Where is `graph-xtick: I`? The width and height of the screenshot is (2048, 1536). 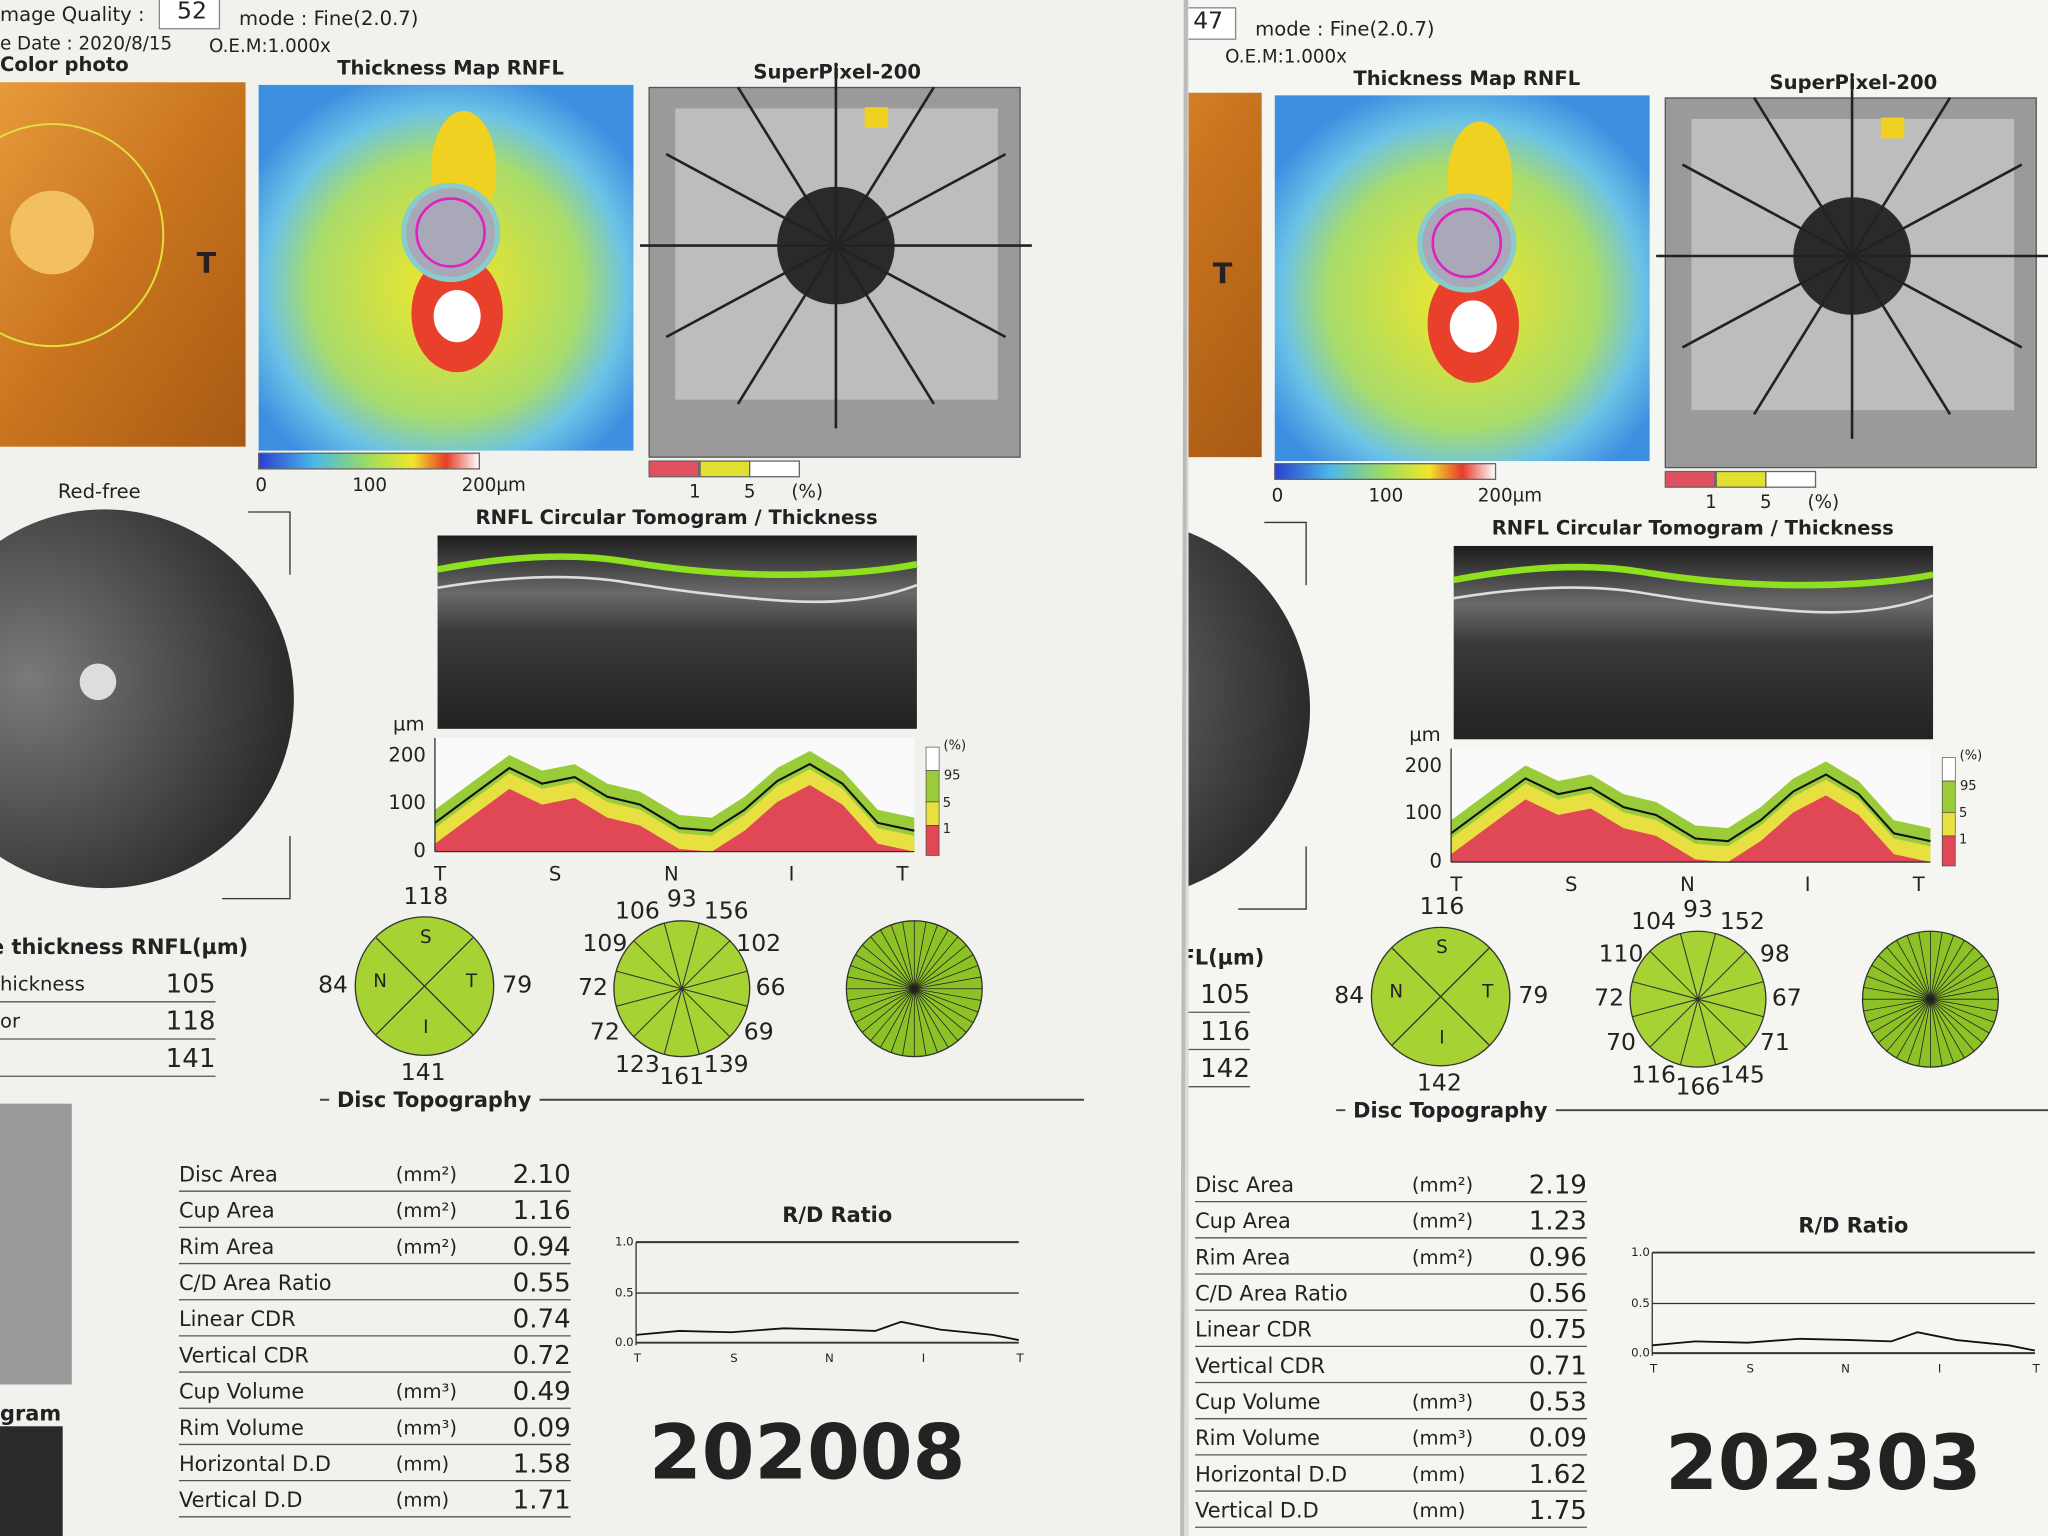
graph-xtick: I is located at coordinates (1808, 884).